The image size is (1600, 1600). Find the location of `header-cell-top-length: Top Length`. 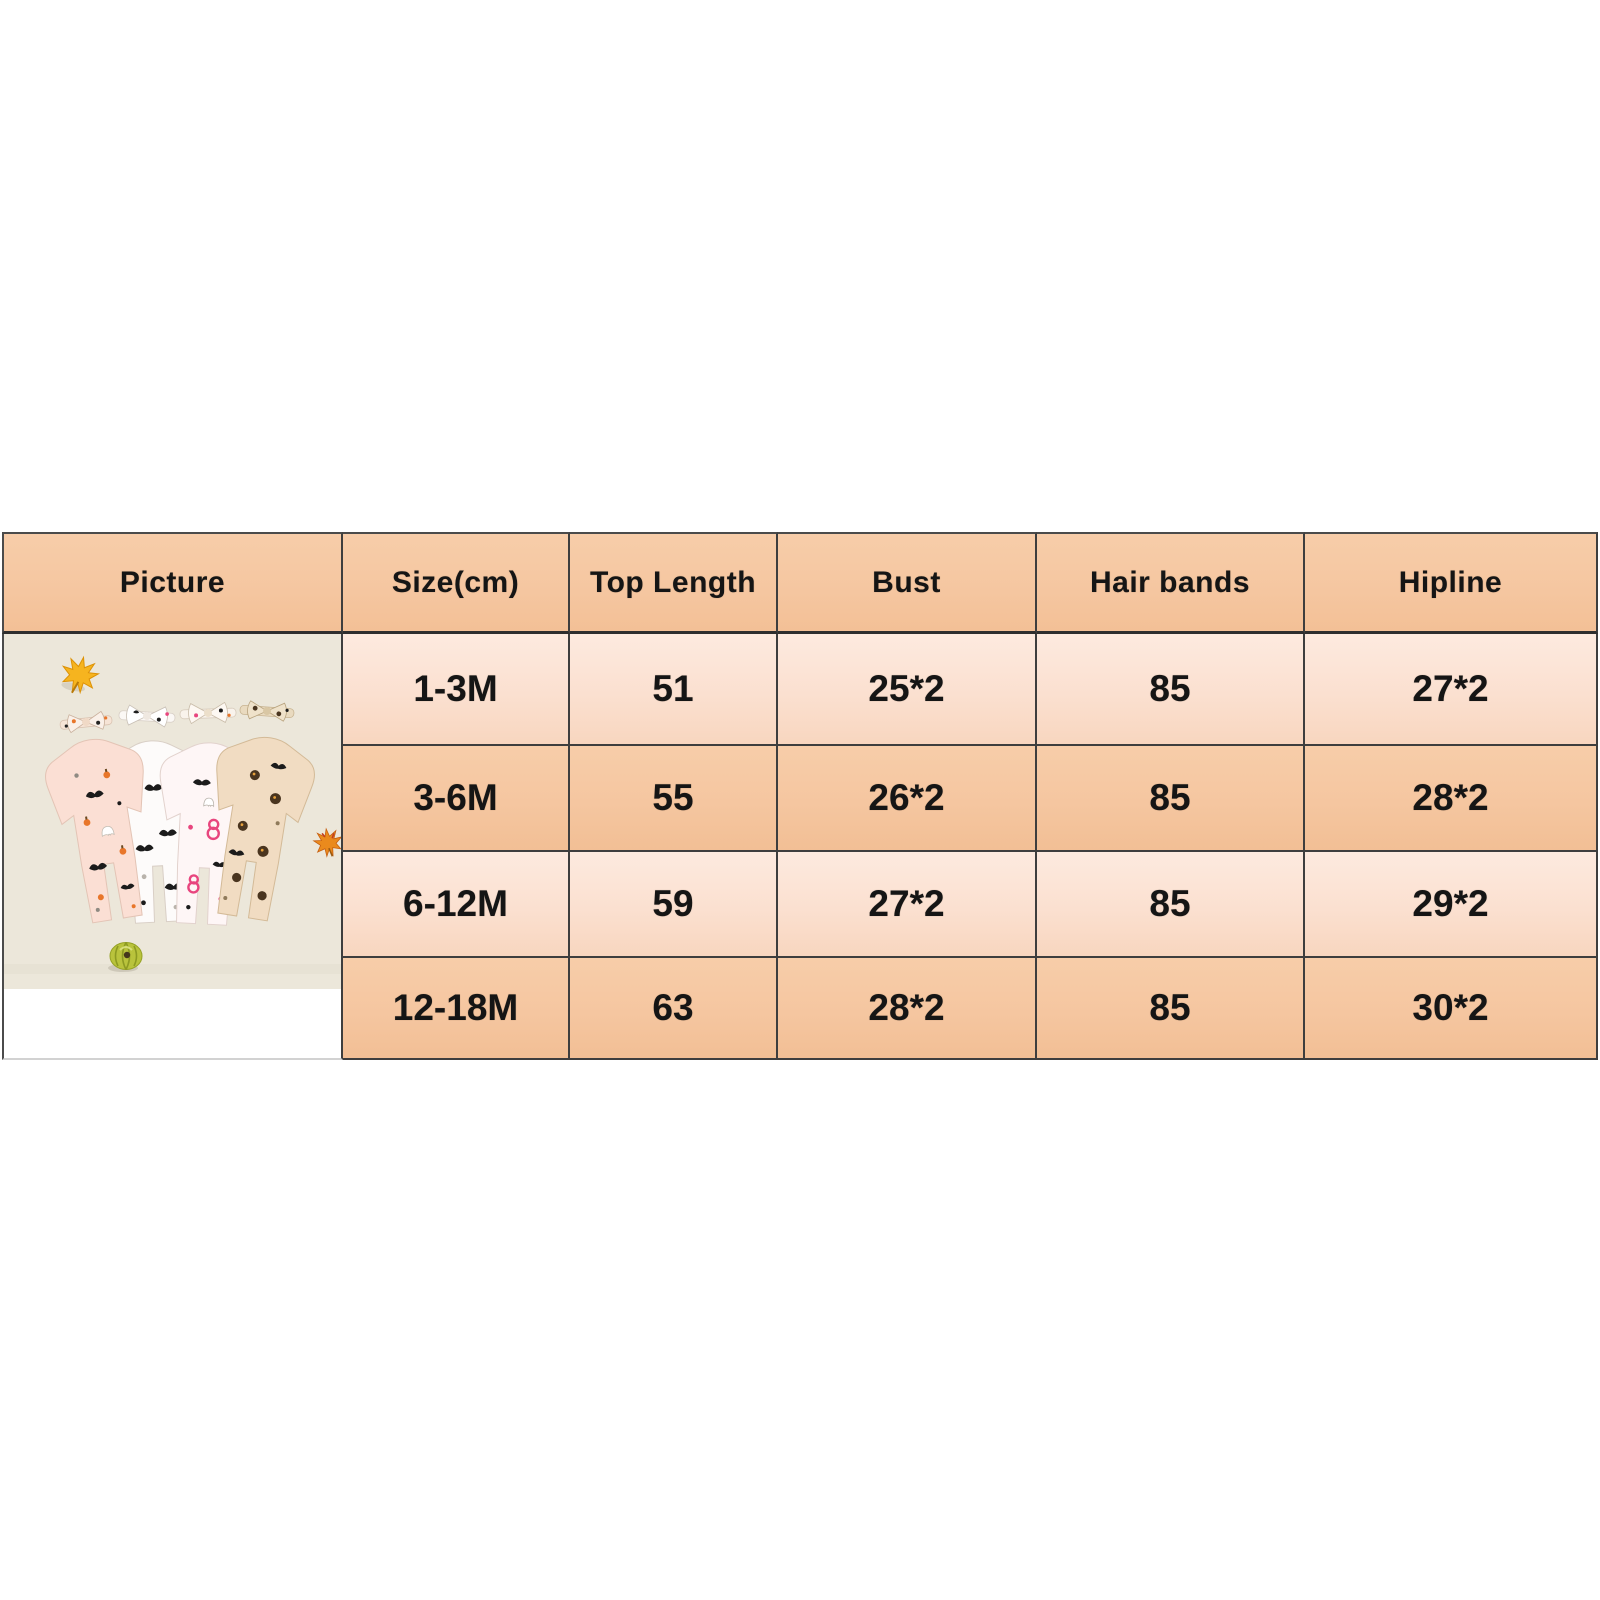

header-cell-top-length: Top Length is located at coordinates (674, 583).